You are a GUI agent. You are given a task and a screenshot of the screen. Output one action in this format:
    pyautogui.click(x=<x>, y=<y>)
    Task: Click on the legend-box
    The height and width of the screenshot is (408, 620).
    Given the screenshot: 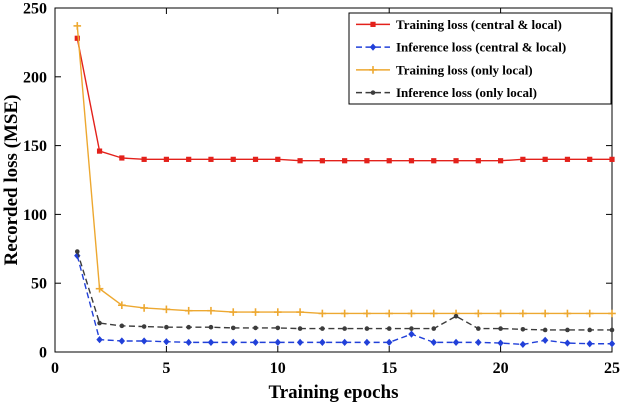 What is the action you would take?
    pyautogui.click(x=480, y=58)
    